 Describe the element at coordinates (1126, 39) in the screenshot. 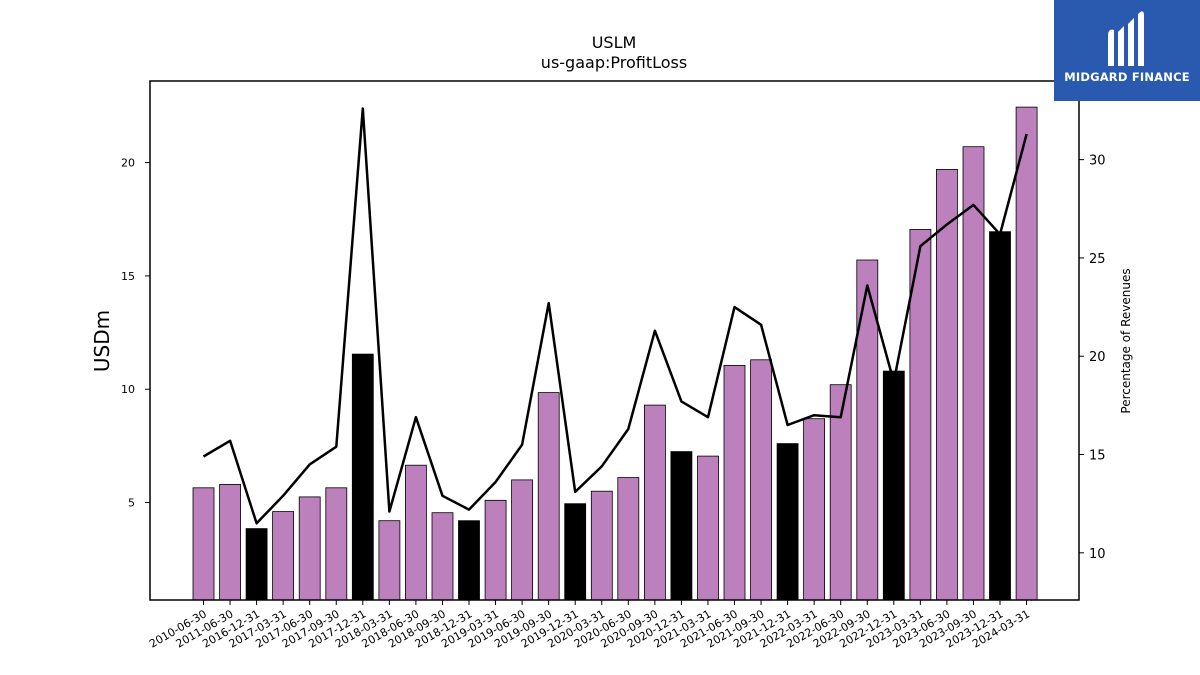

I see `logo-mark-icon` at that location.